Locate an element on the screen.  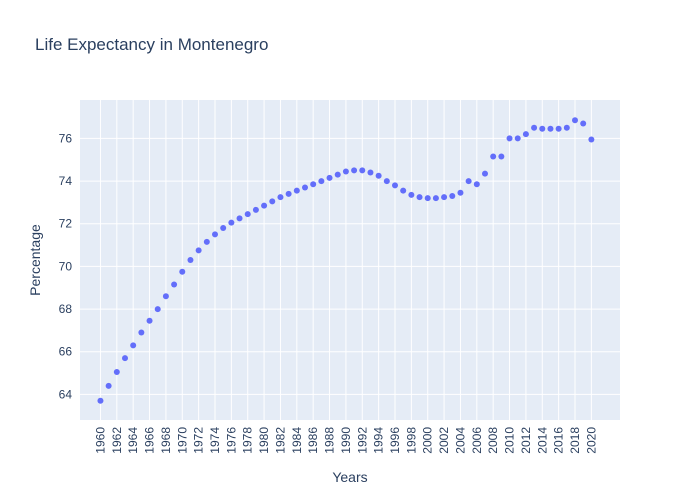
x-tick-label: 1974 is located at coordinates (215, 440).